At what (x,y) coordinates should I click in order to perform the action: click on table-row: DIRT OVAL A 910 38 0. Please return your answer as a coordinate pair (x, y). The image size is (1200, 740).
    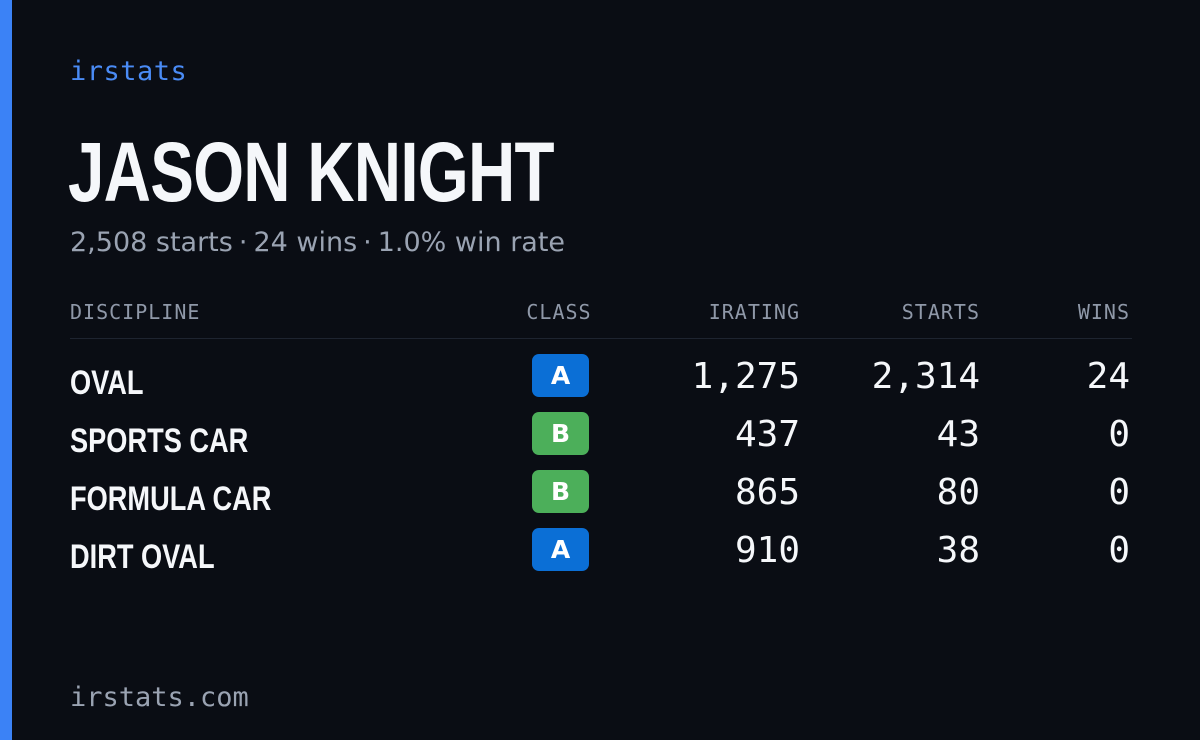
    Looking at the image, I should click on (601, 557).